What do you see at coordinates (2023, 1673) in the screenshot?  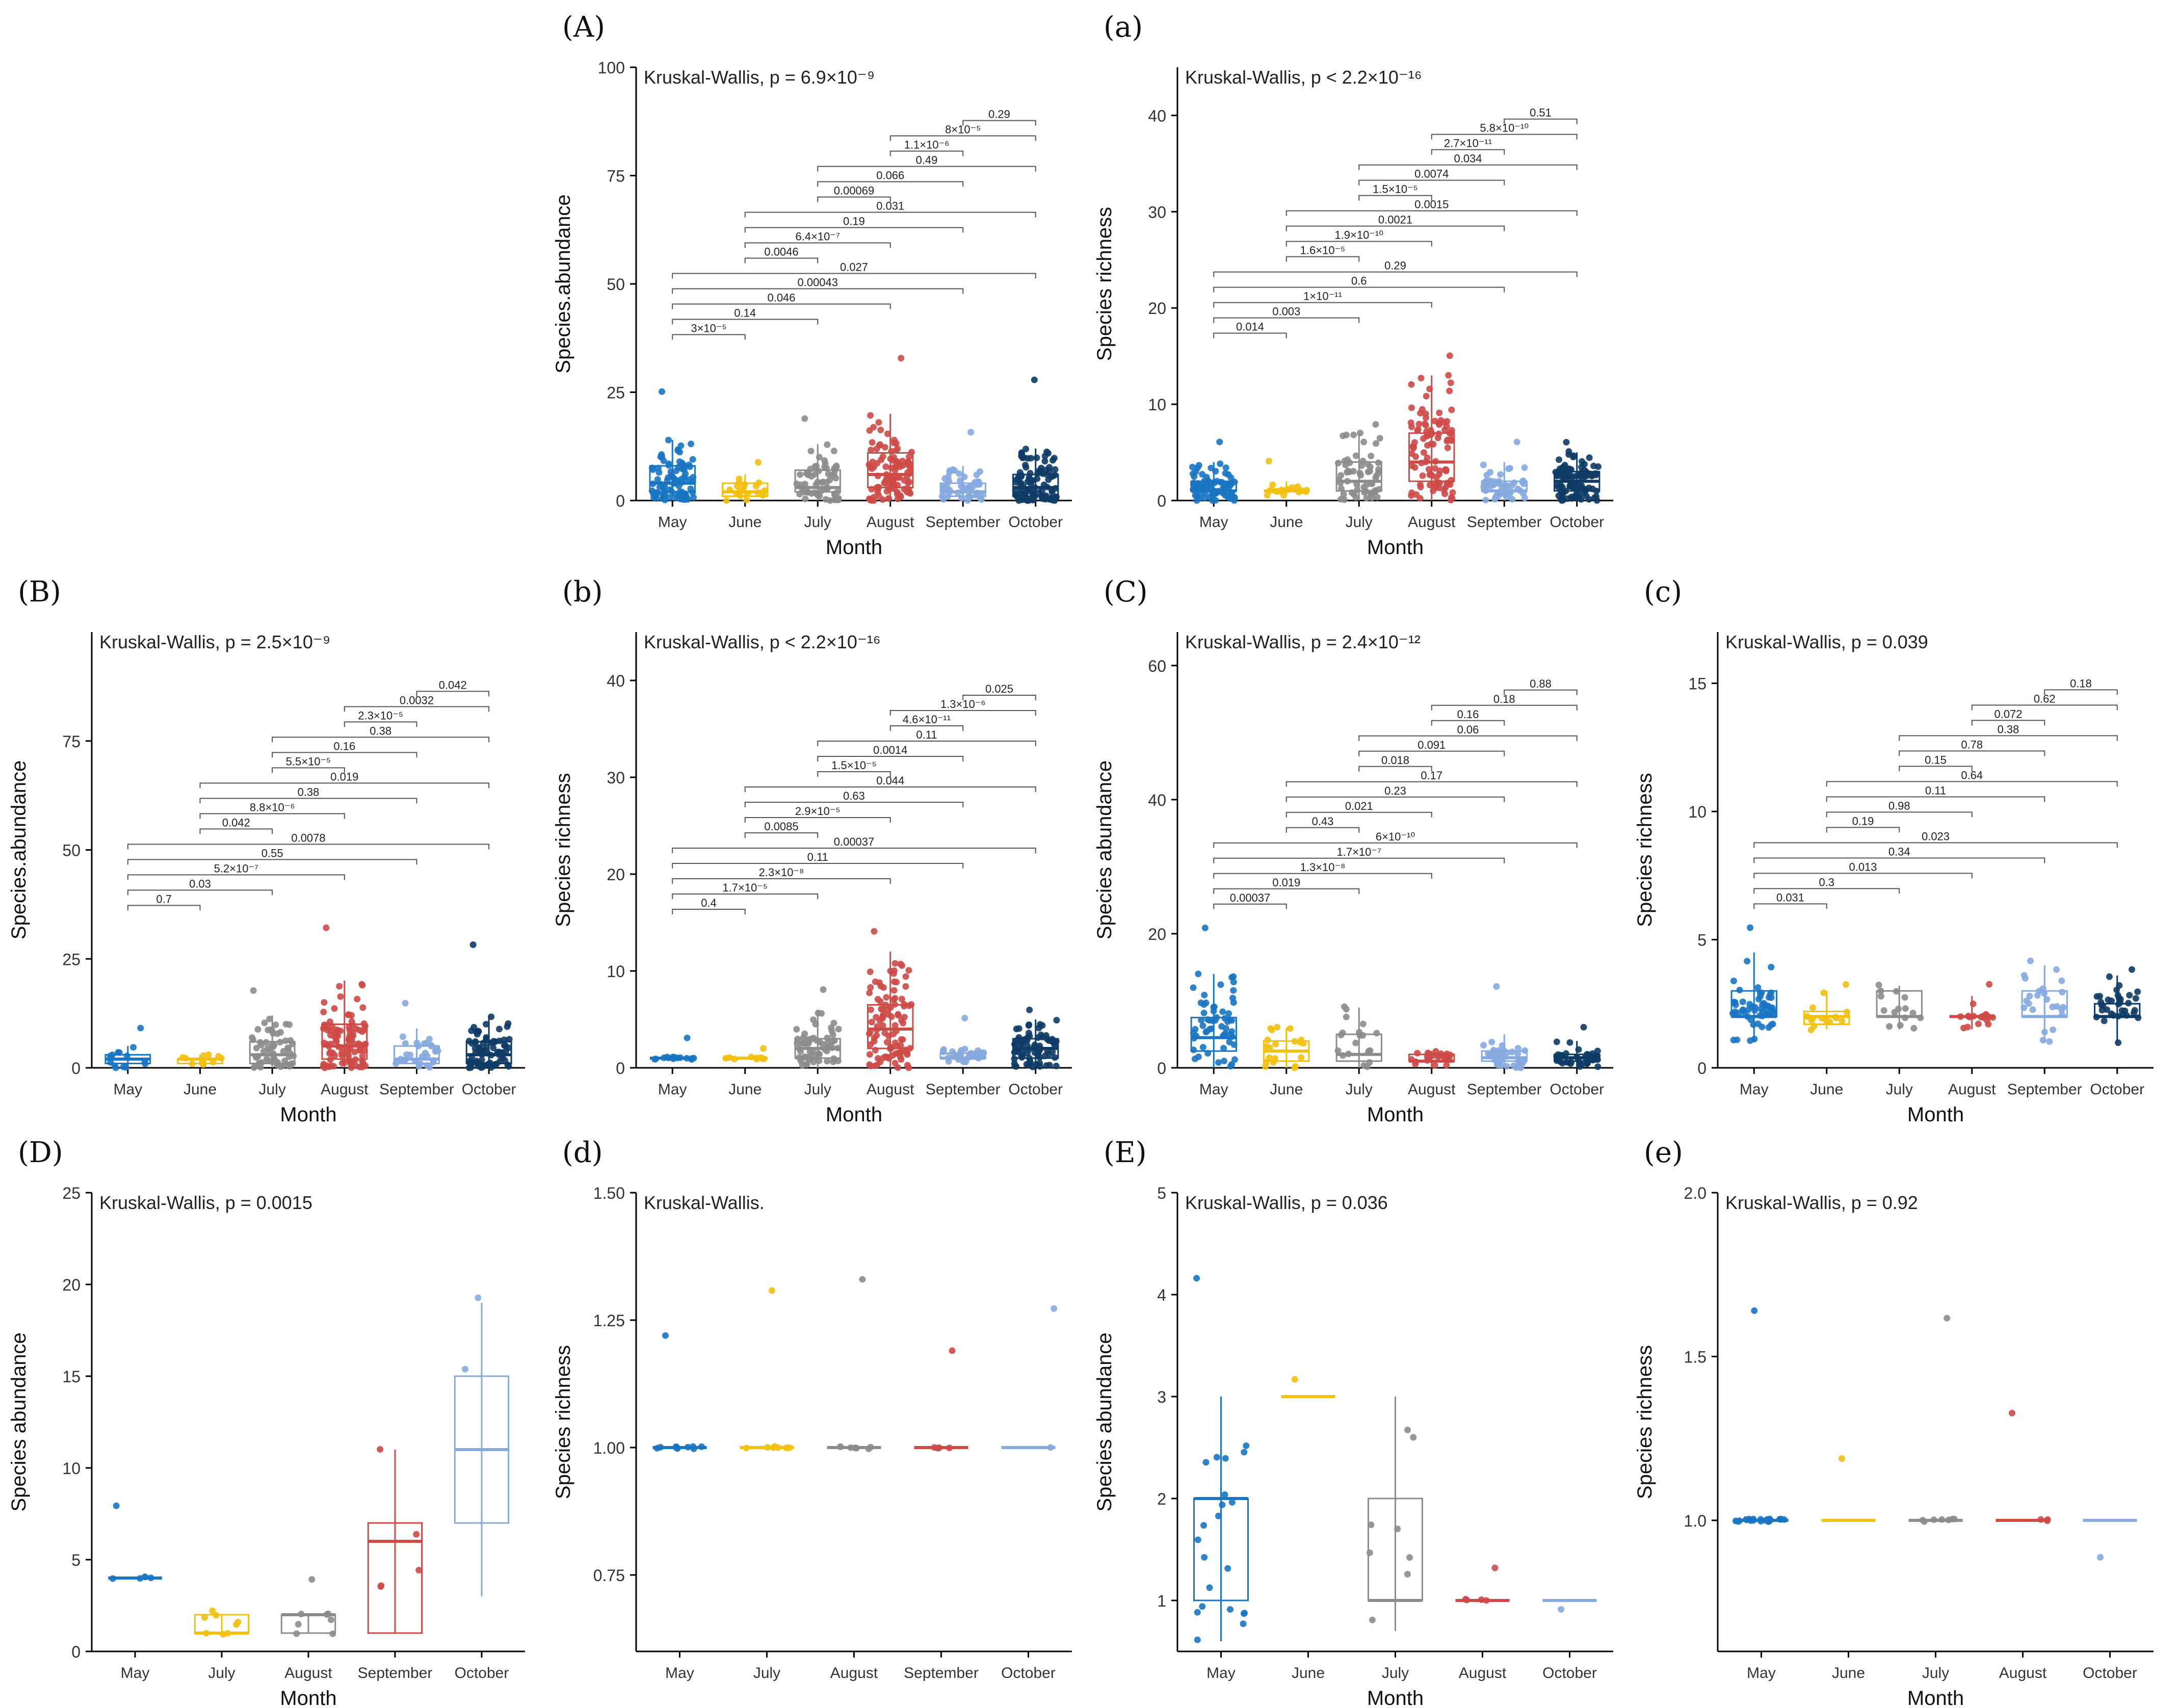 I see `x-tick-label: August` at bounding box center [2023, 1673].